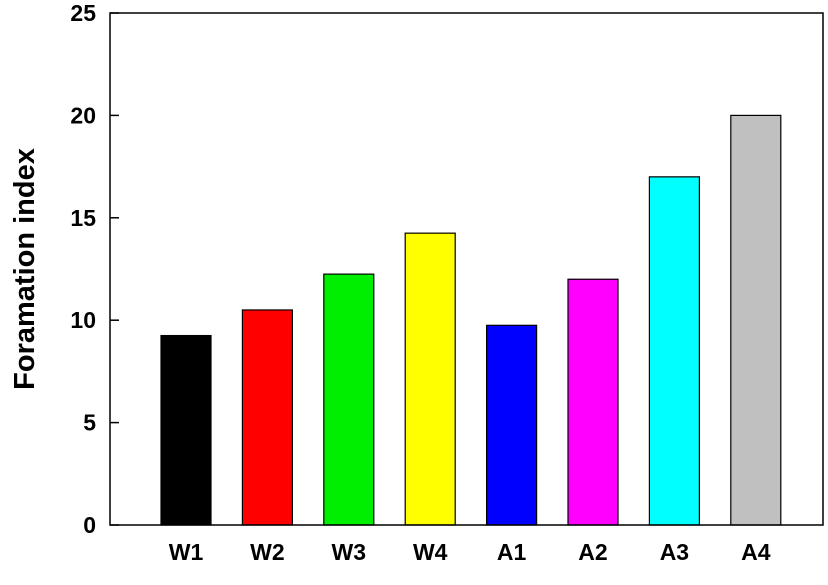 The image size is (828, 585). Describe the element at coordinates (83, 218) in the screenshot. I see `y-tick-label: 15` at that location.